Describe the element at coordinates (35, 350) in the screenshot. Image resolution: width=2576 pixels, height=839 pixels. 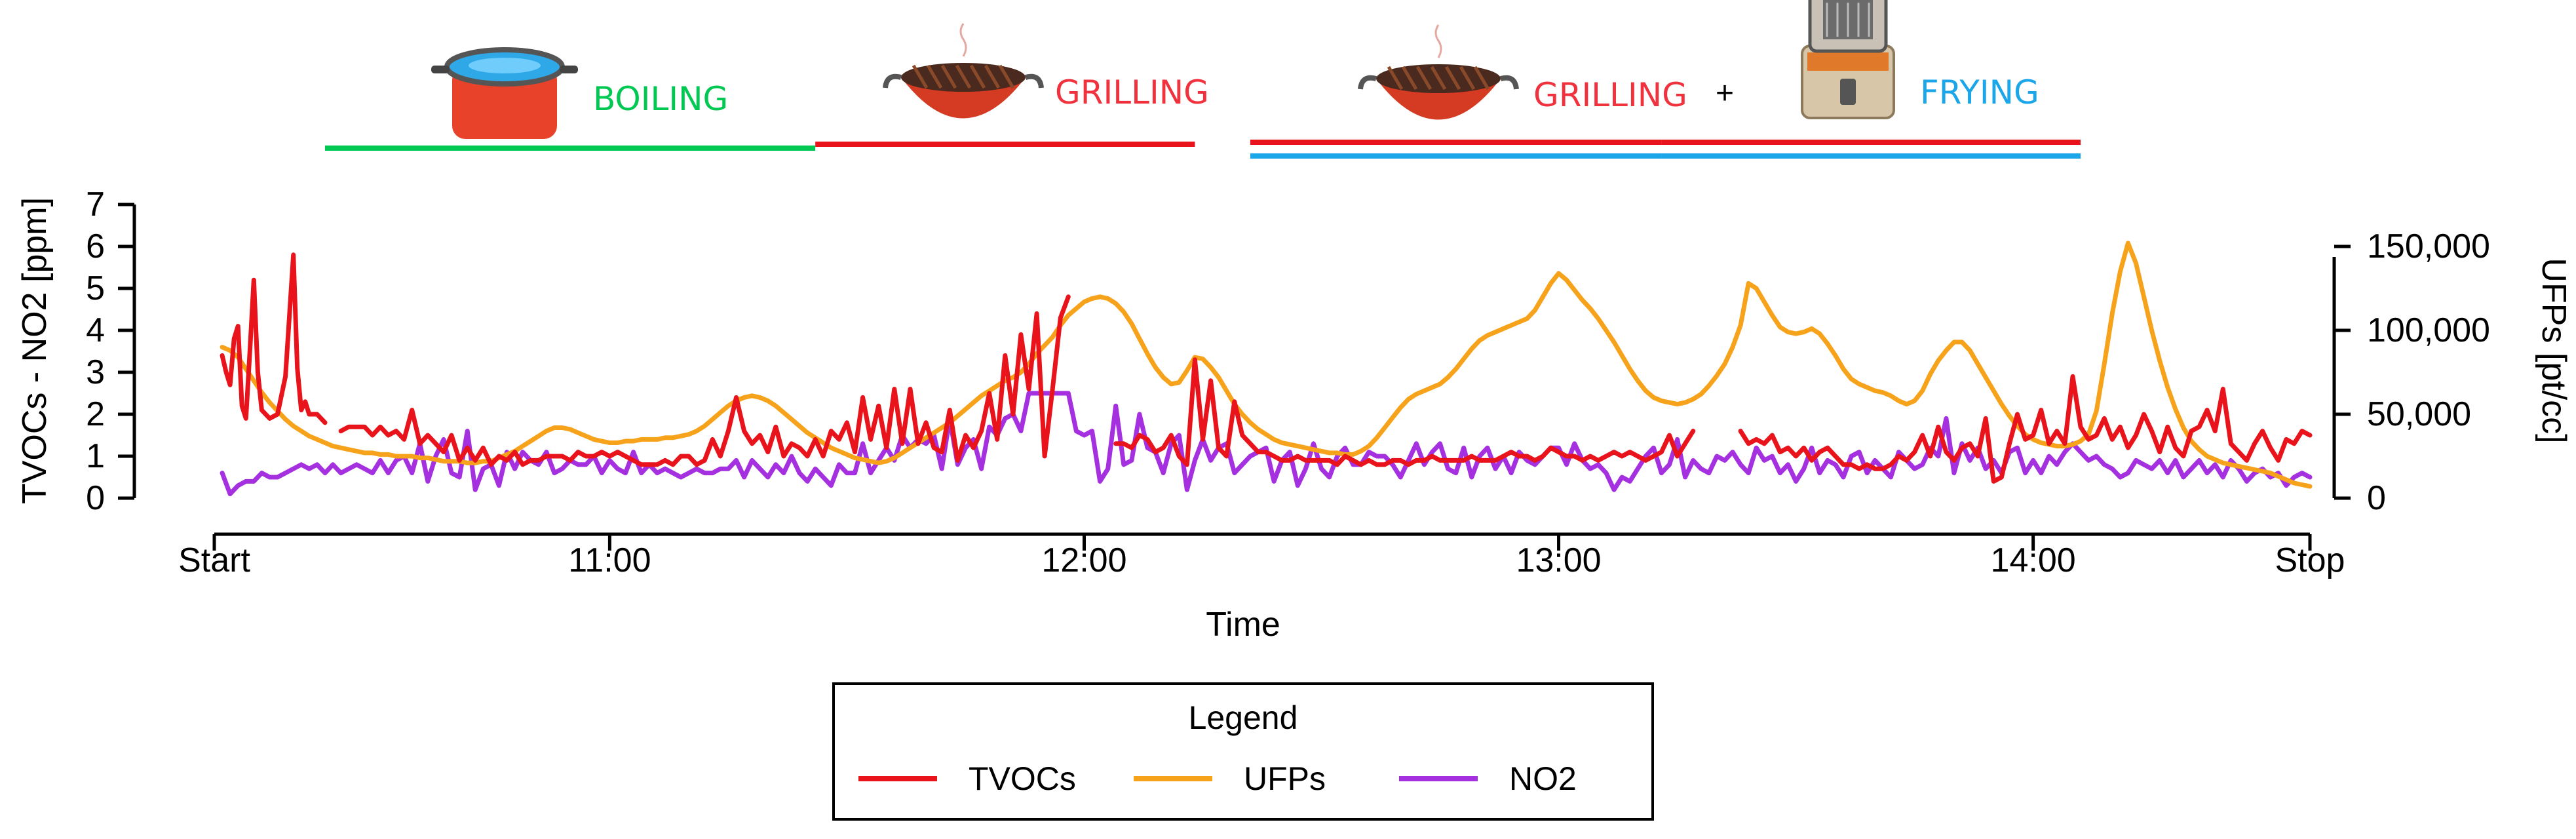
I see `left-y-axis-title: TVOCs - NO2 [ppm]` at that location.